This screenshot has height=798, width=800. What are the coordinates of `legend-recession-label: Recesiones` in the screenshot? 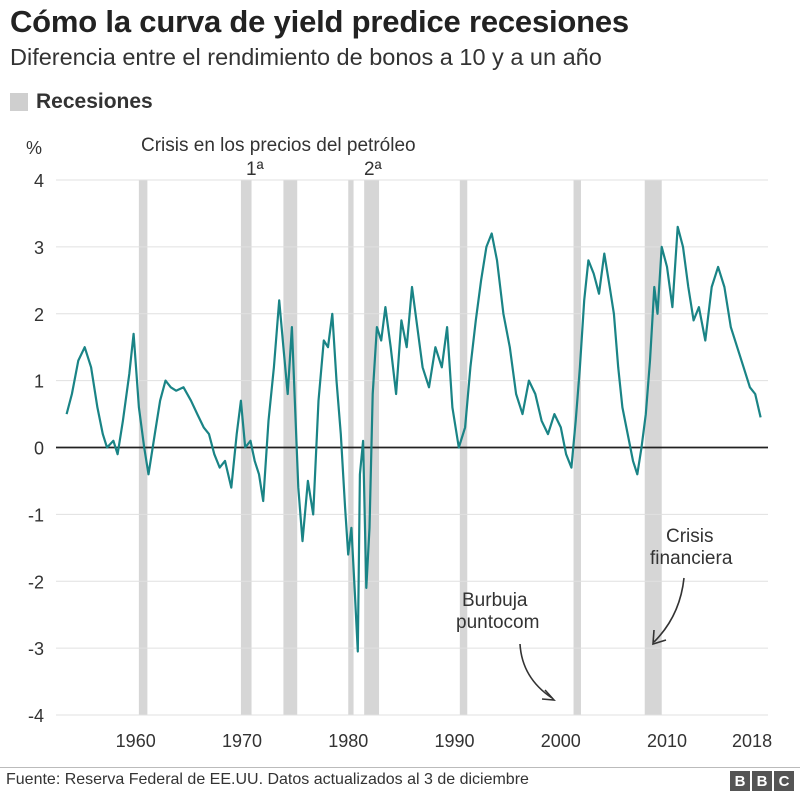 It's located at (94, 101).